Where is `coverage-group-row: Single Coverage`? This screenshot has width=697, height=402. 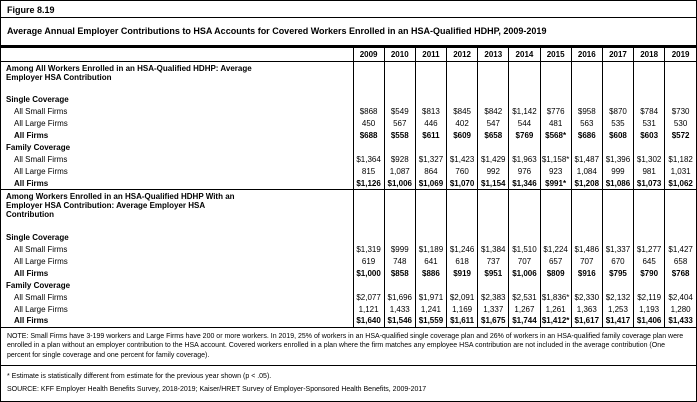
coverage-group-row: Single Coverage is located at coordinates (348, 99).